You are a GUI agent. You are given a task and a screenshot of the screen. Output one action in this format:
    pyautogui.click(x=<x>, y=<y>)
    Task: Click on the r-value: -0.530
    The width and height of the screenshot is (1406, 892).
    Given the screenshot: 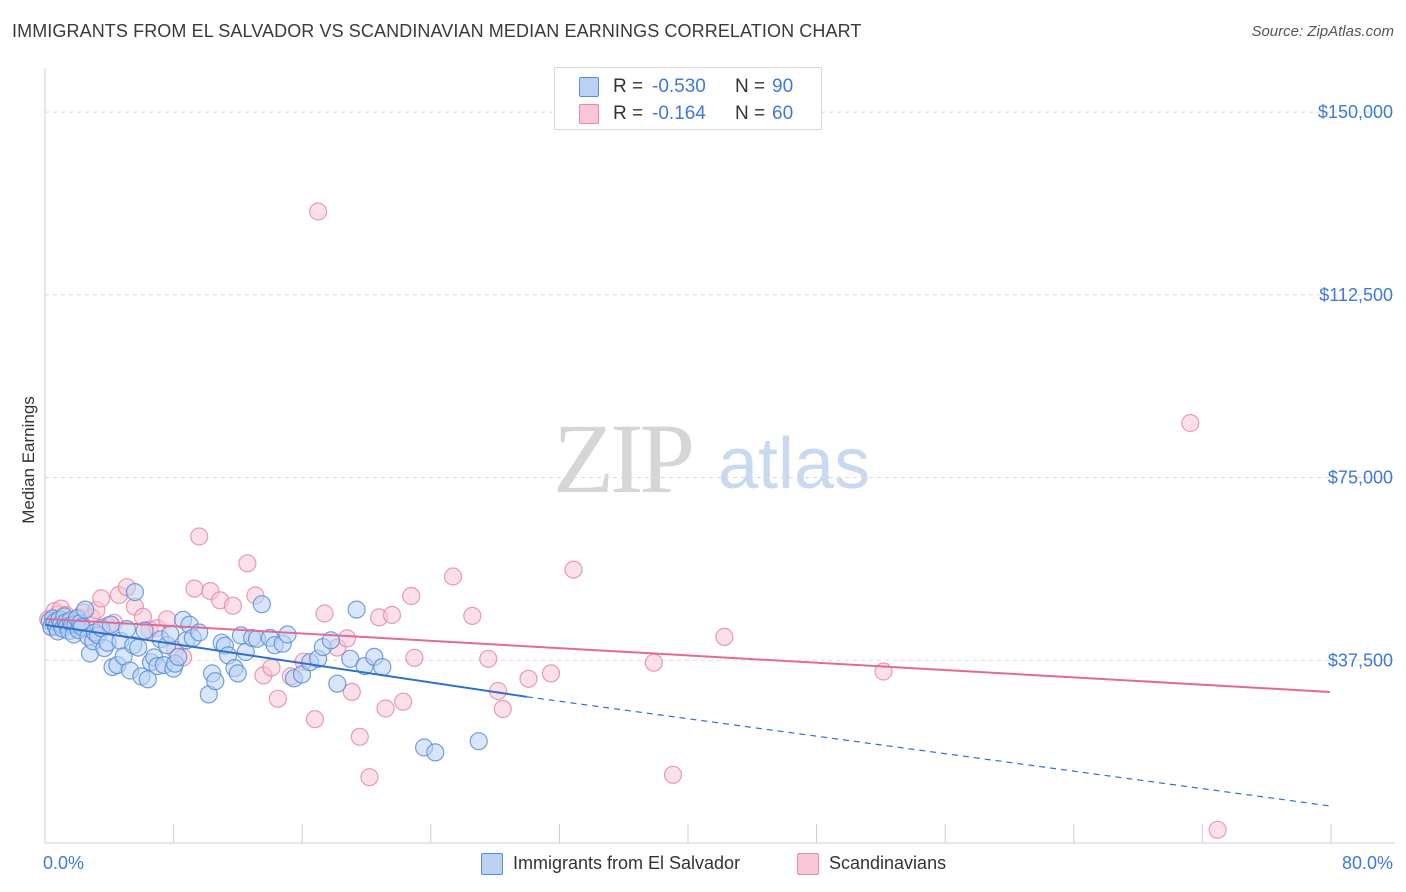 What is the action you would take?
    pyautogui.click(x=679, y=86)
    